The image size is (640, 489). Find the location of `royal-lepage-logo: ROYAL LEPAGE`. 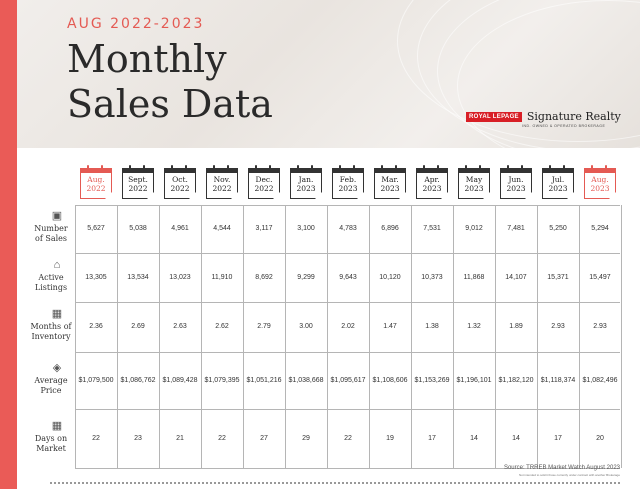

royal-lepage-logo: ROYAL LEPAGE is located at coordinates (494, 116).